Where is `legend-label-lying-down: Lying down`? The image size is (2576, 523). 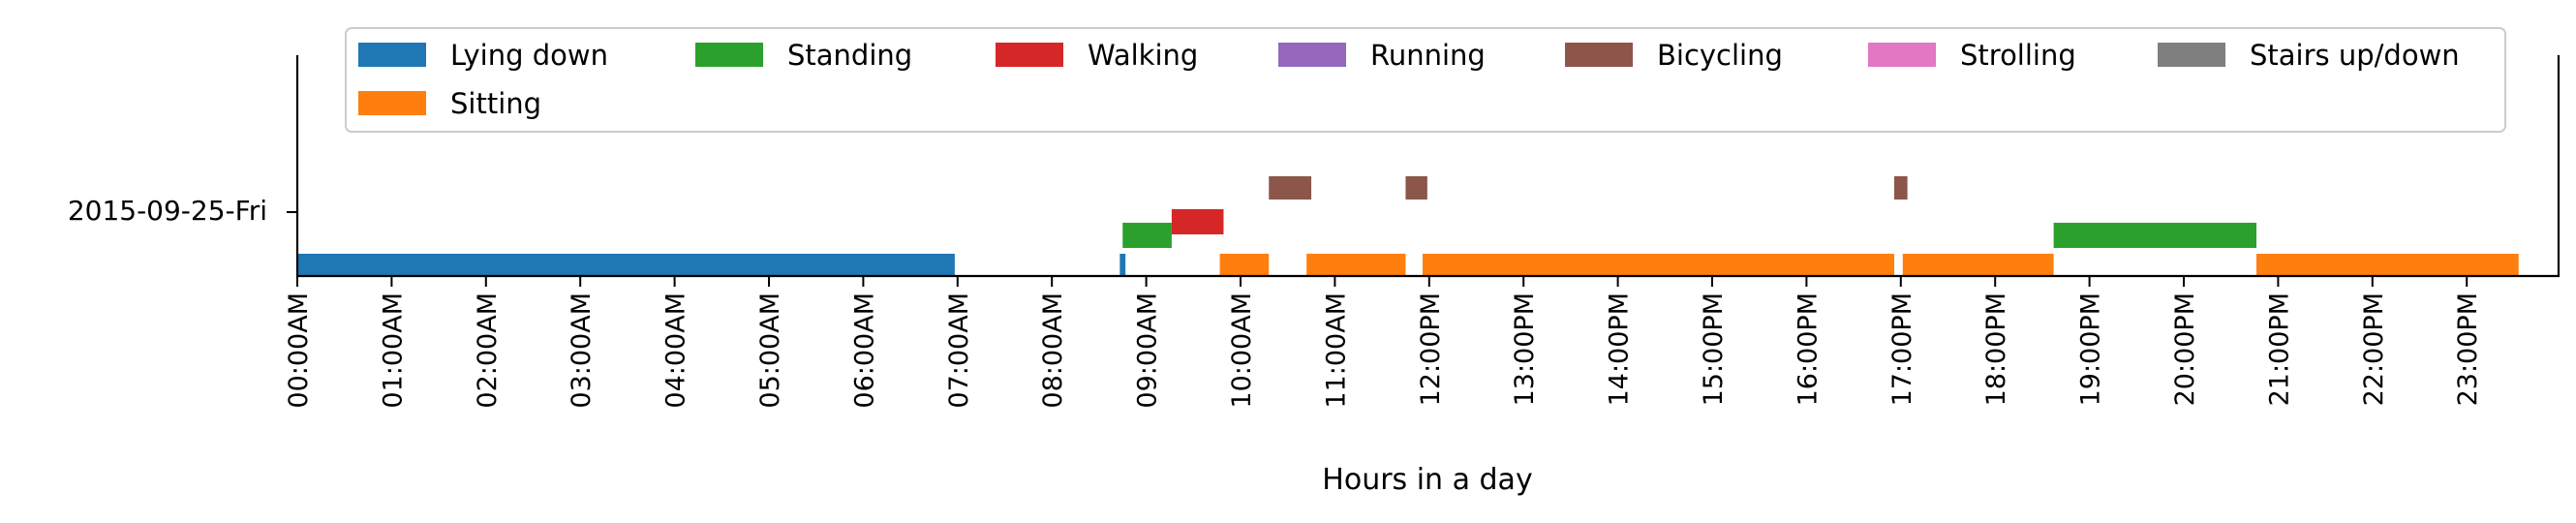 legend-label-lying-down: Lying down is located at coordinates (529, 55).